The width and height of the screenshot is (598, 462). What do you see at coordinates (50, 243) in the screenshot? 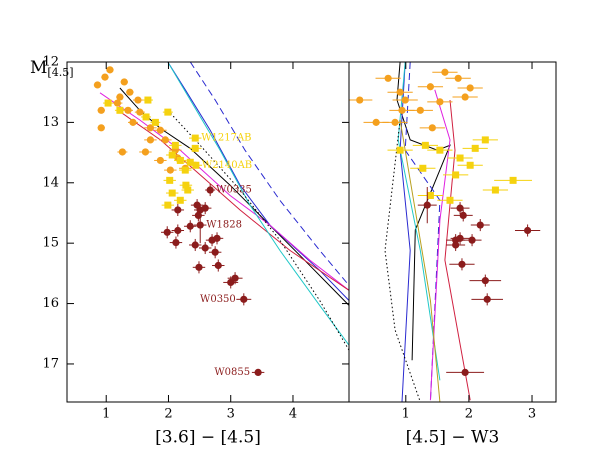
I see `y-tick-label: 15` at bounding box center [50, 243].